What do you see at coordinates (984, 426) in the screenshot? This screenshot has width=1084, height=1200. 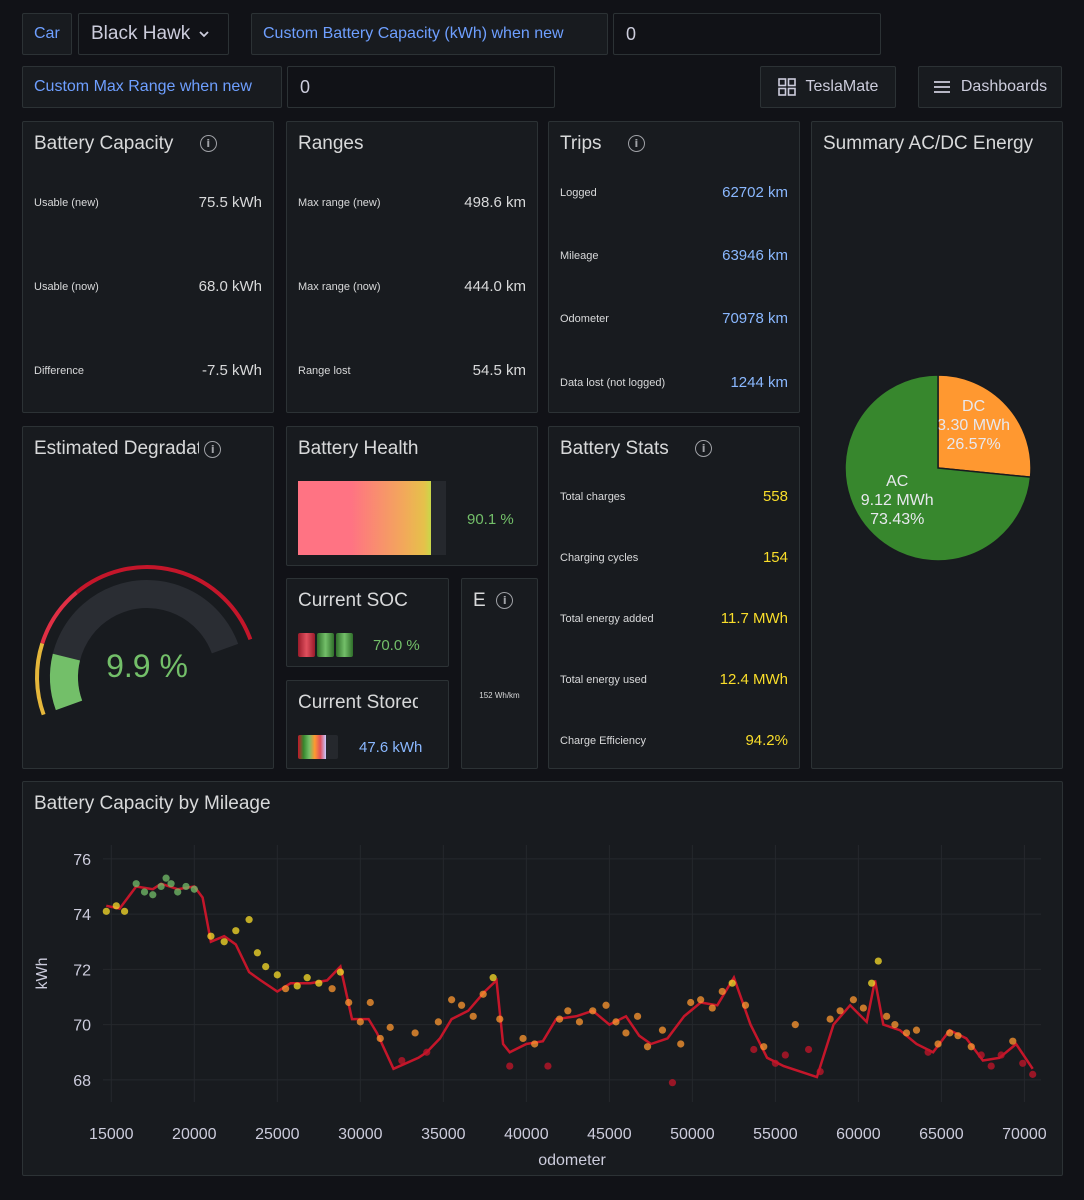 I see `pie-slice-dc` at bounding box center [984, 426].